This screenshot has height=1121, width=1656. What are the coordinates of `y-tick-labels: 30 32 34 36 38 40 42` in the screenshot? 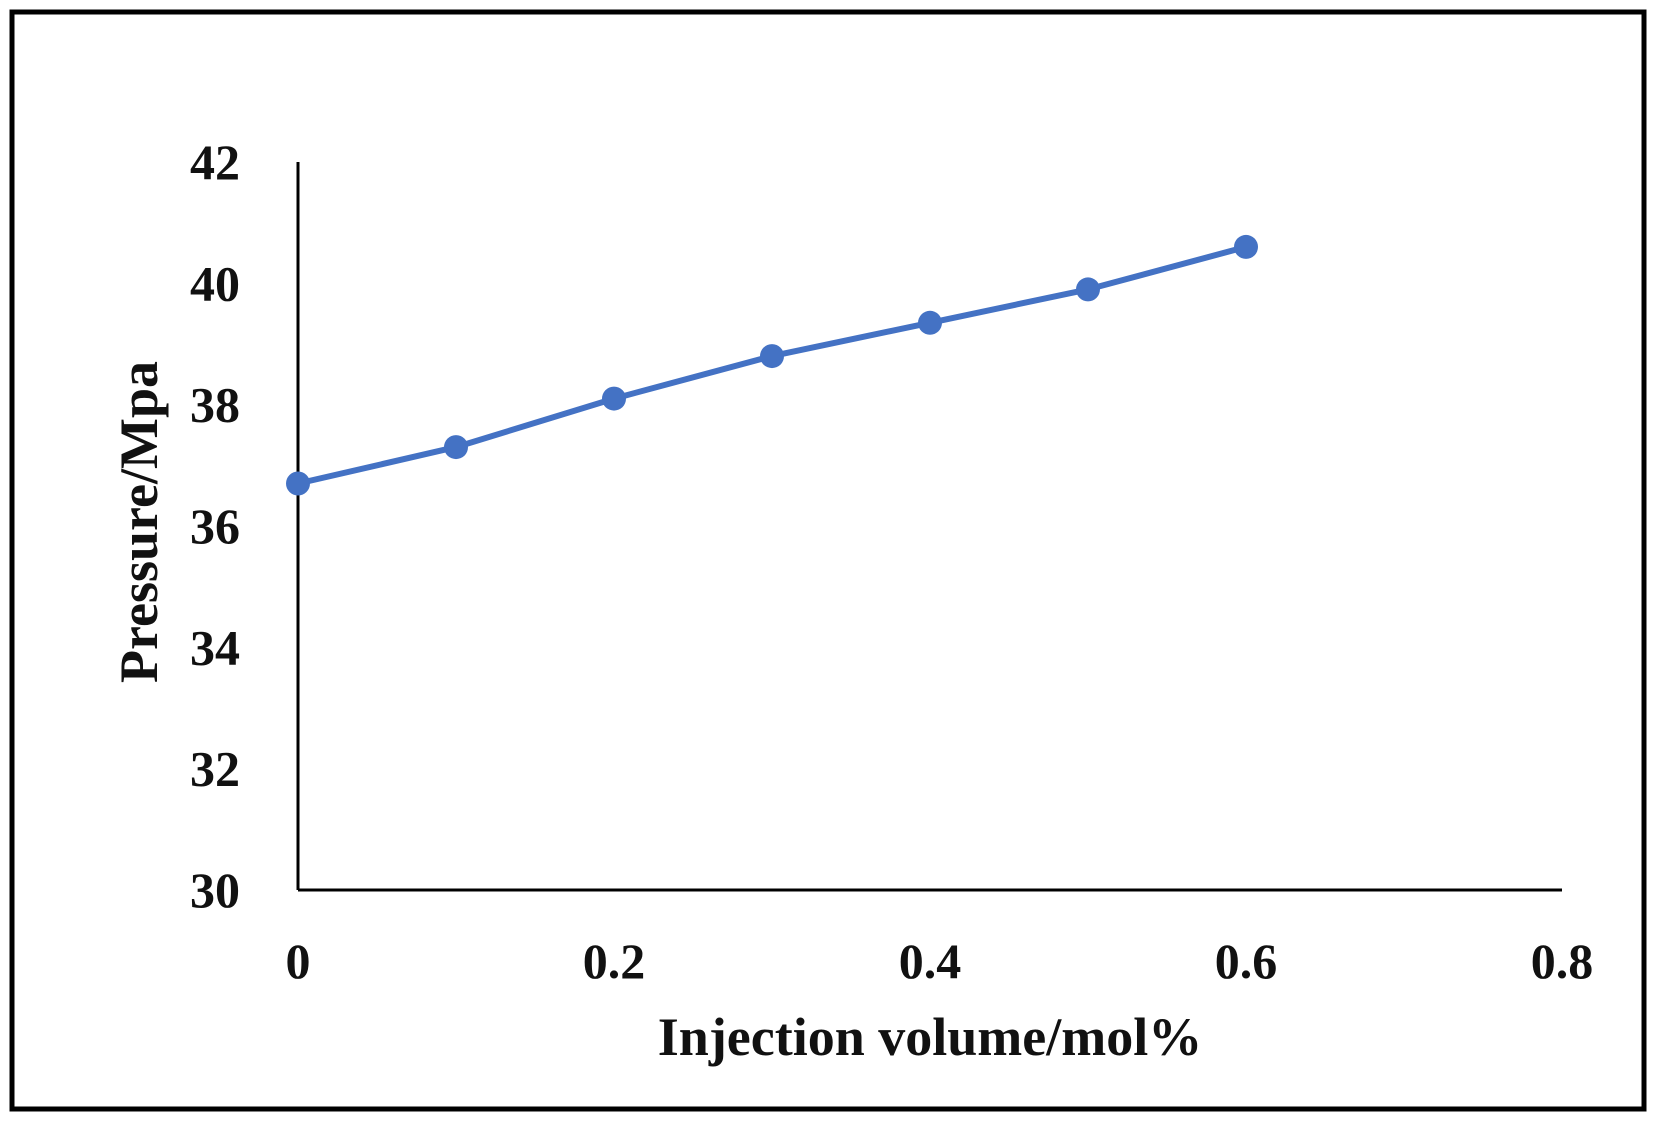 It's located at (215, 526).